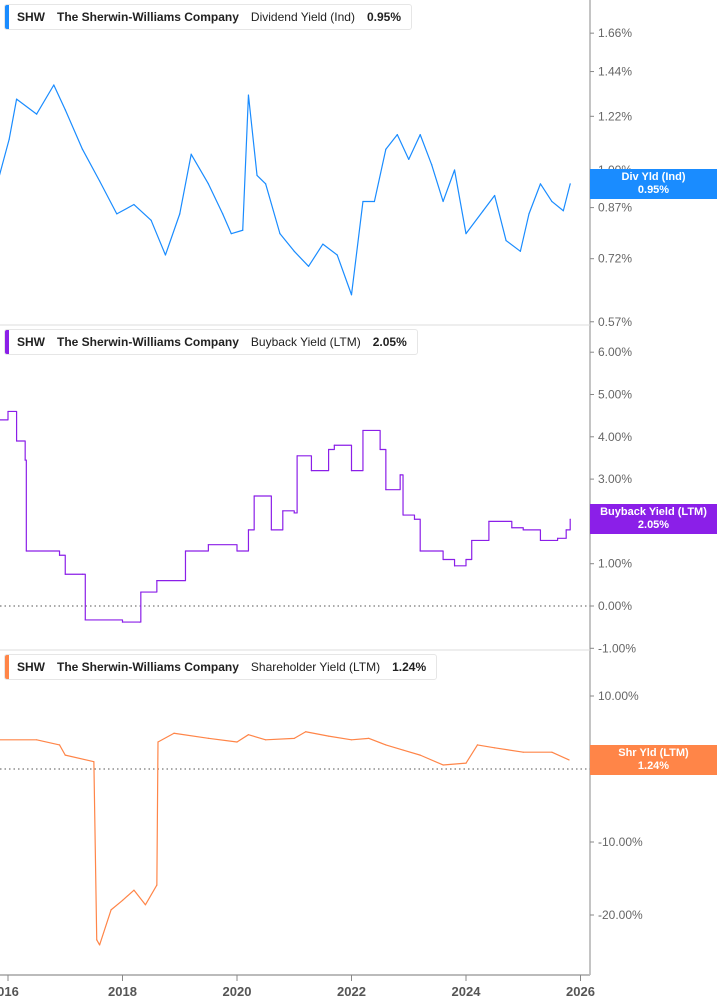 The width and height of the screenshot is (717, 1005). Describe the element at coordinates (615, 116) in the screenshot. I see `y-tick-label: 1.22%` at that location.